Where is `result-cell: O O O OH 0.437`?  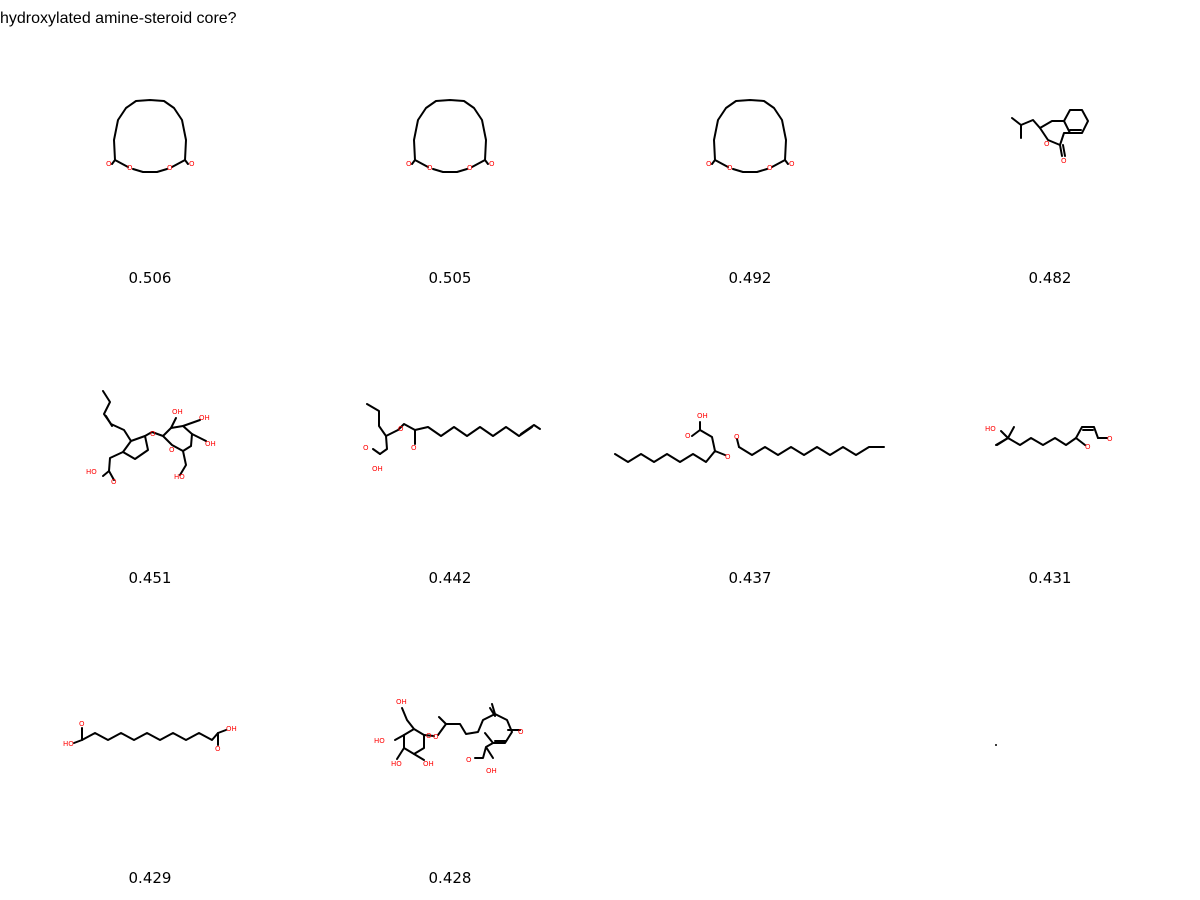
result-cell: O O O OH 0.437 is located at coordinates (750, 450).